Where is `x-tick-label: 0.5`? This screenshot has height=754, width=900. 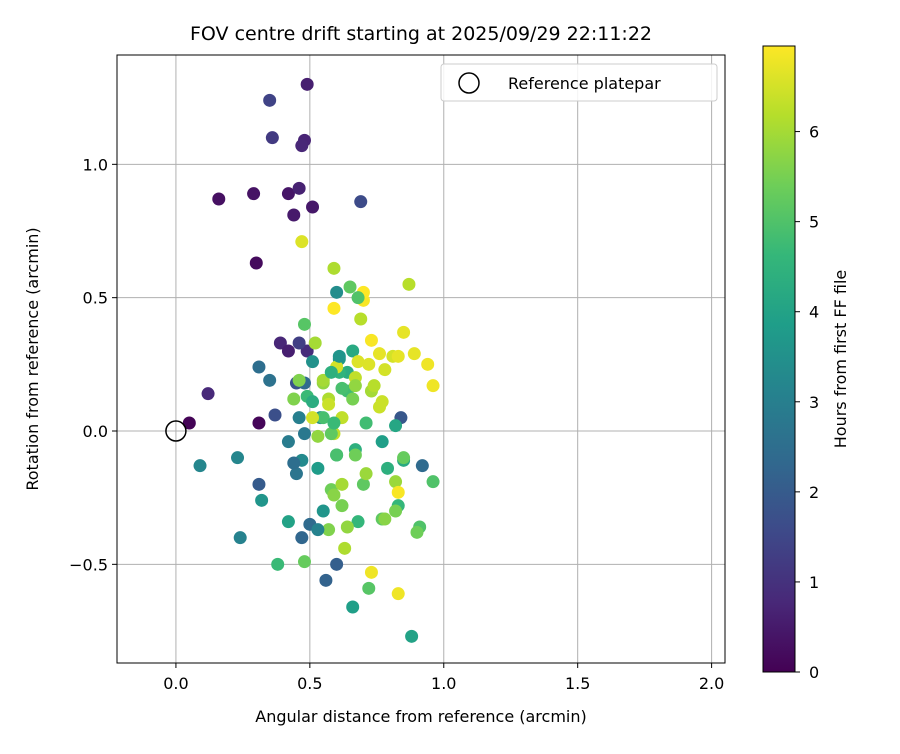 x-tick-label: 0.5 is located at coordinates (309, 683).